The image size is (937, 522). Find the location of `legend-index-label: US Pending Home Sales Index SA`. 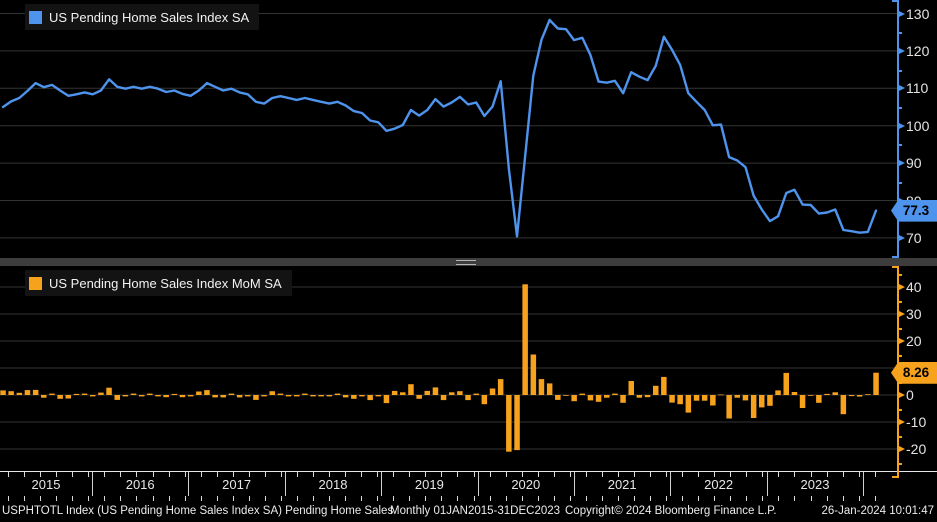

legend-index-label: US Pending Home Sales Index SA is located at coordinates (149, 17).